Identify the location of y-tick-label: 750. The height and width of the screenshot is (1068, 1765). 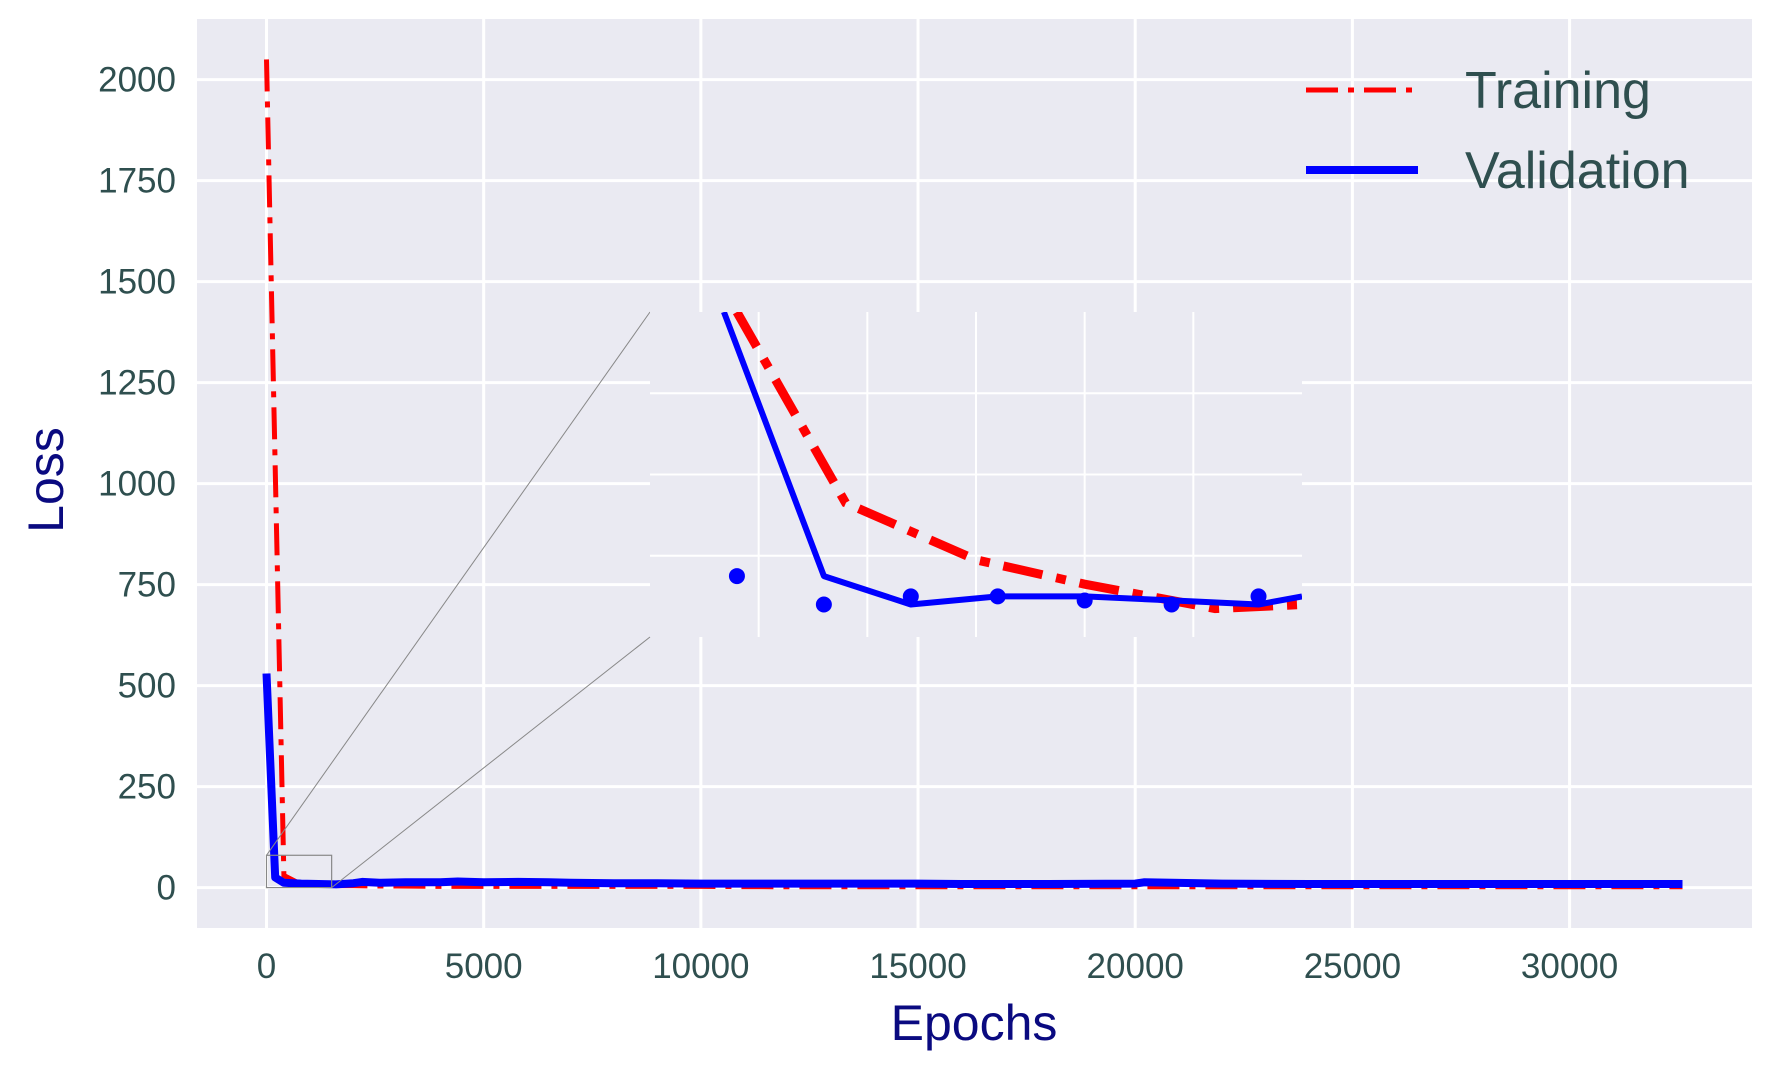
(147, 585).